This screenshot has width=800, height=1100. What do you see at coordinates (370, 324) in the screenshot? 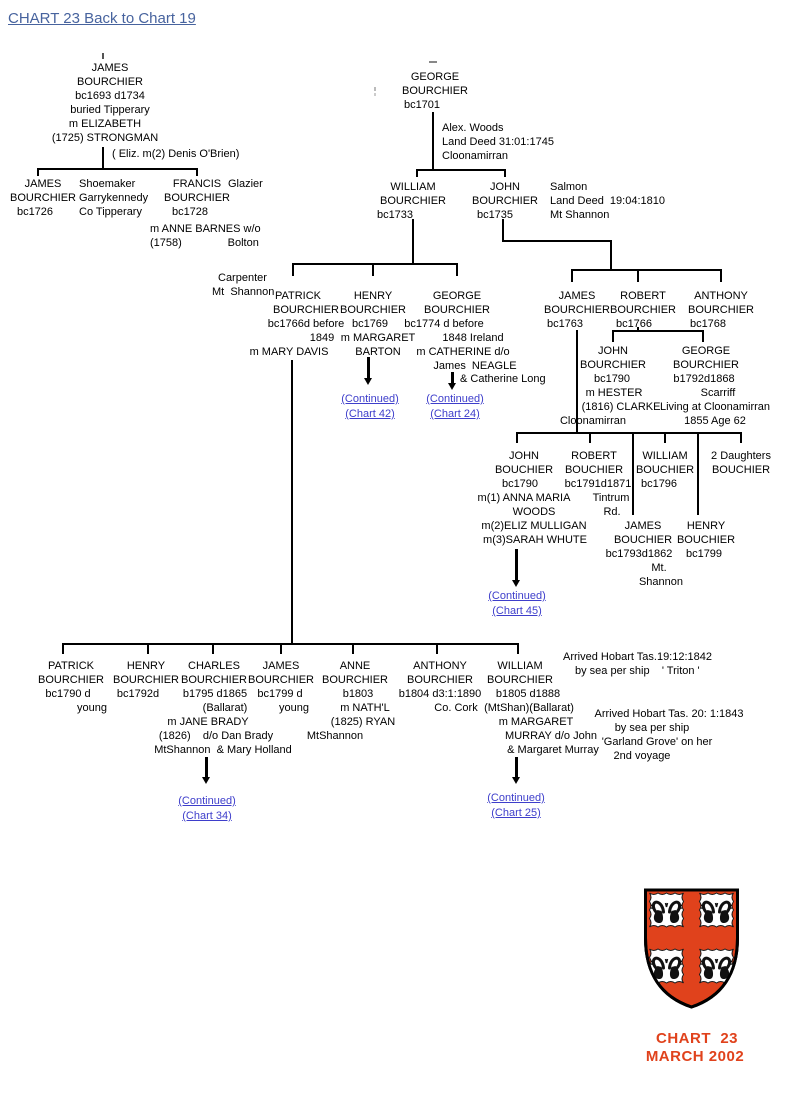
I see `henry-1769-line: bc1769` at bounding box center [370, 324].